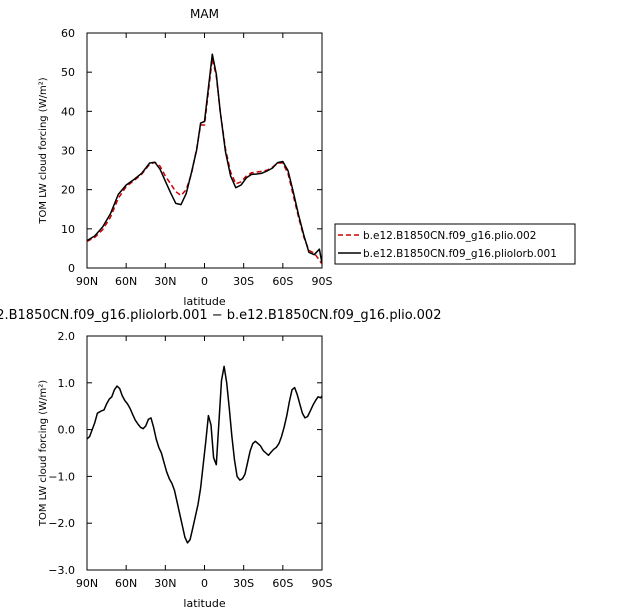 The image size is (617, 616). What do you see at coordinates (68, 111) in the screenshot?
I see `y-tick-label: 40` at bounding box center [68, 111].